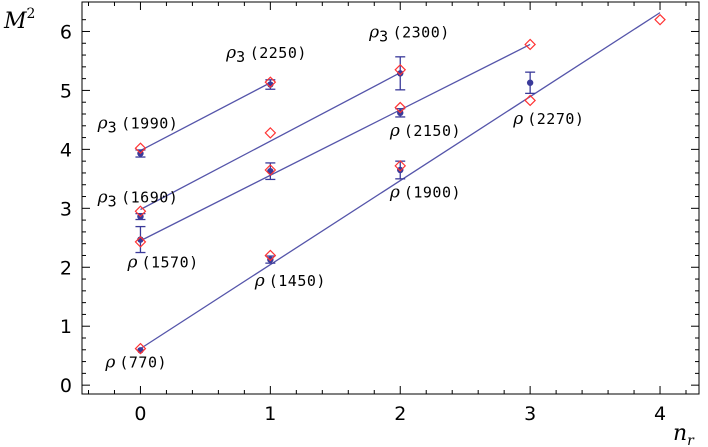 Image resolution: width=708 pixels, height=447 pixels. What do you see at coordinates (548, 119) in the screenshot?
I see `state-label: ρ (2270)` at bounding box center [548, 119].